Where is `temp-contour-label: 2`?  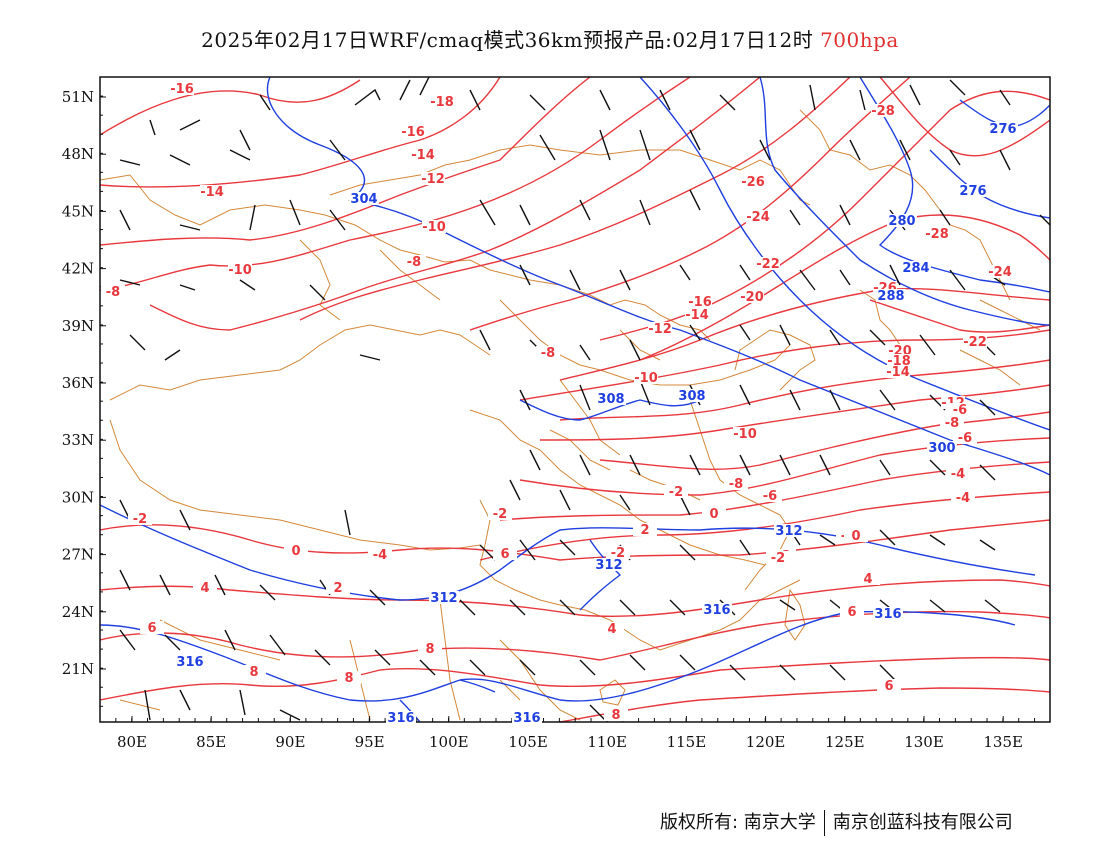
temp-contour-label: 2 is located at coordinates (337, 588).